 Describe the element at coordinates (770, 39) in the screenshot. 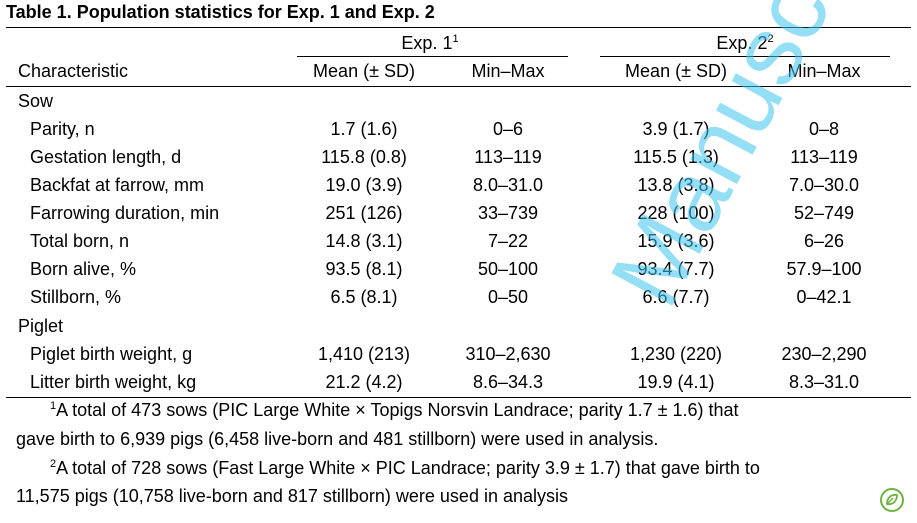

I see `group-sup: 2` at that location.